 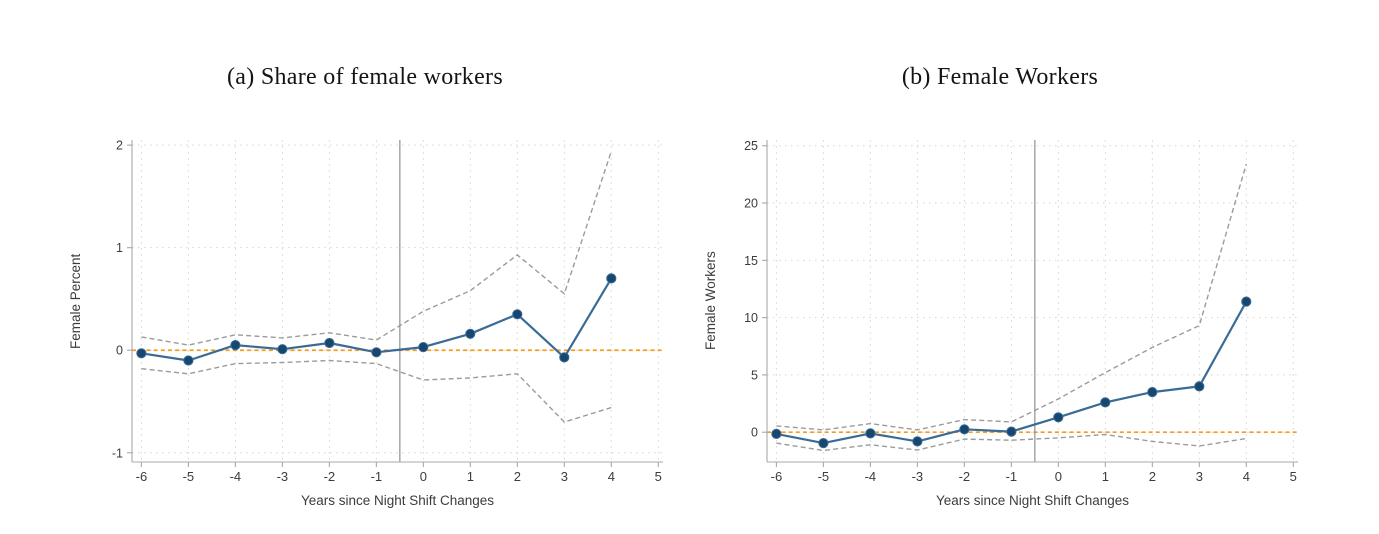 What do you see at coordinates (751, 318) in the screenshot?
I see `y-tick-label: 10` at bounding box center [751, 318].